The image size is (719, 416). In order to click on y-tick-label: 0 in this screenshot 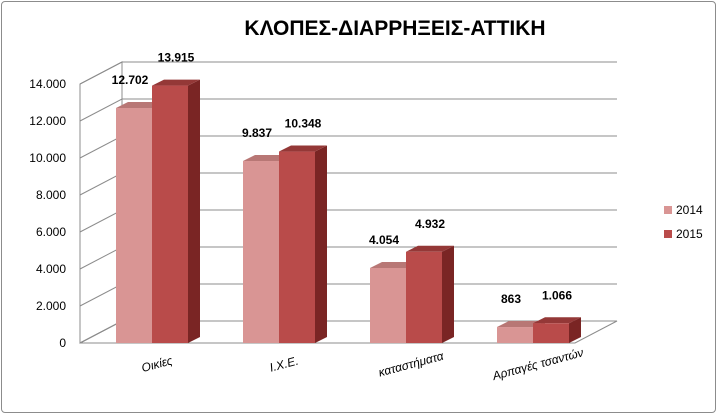, I will do `click(62, 343)`.